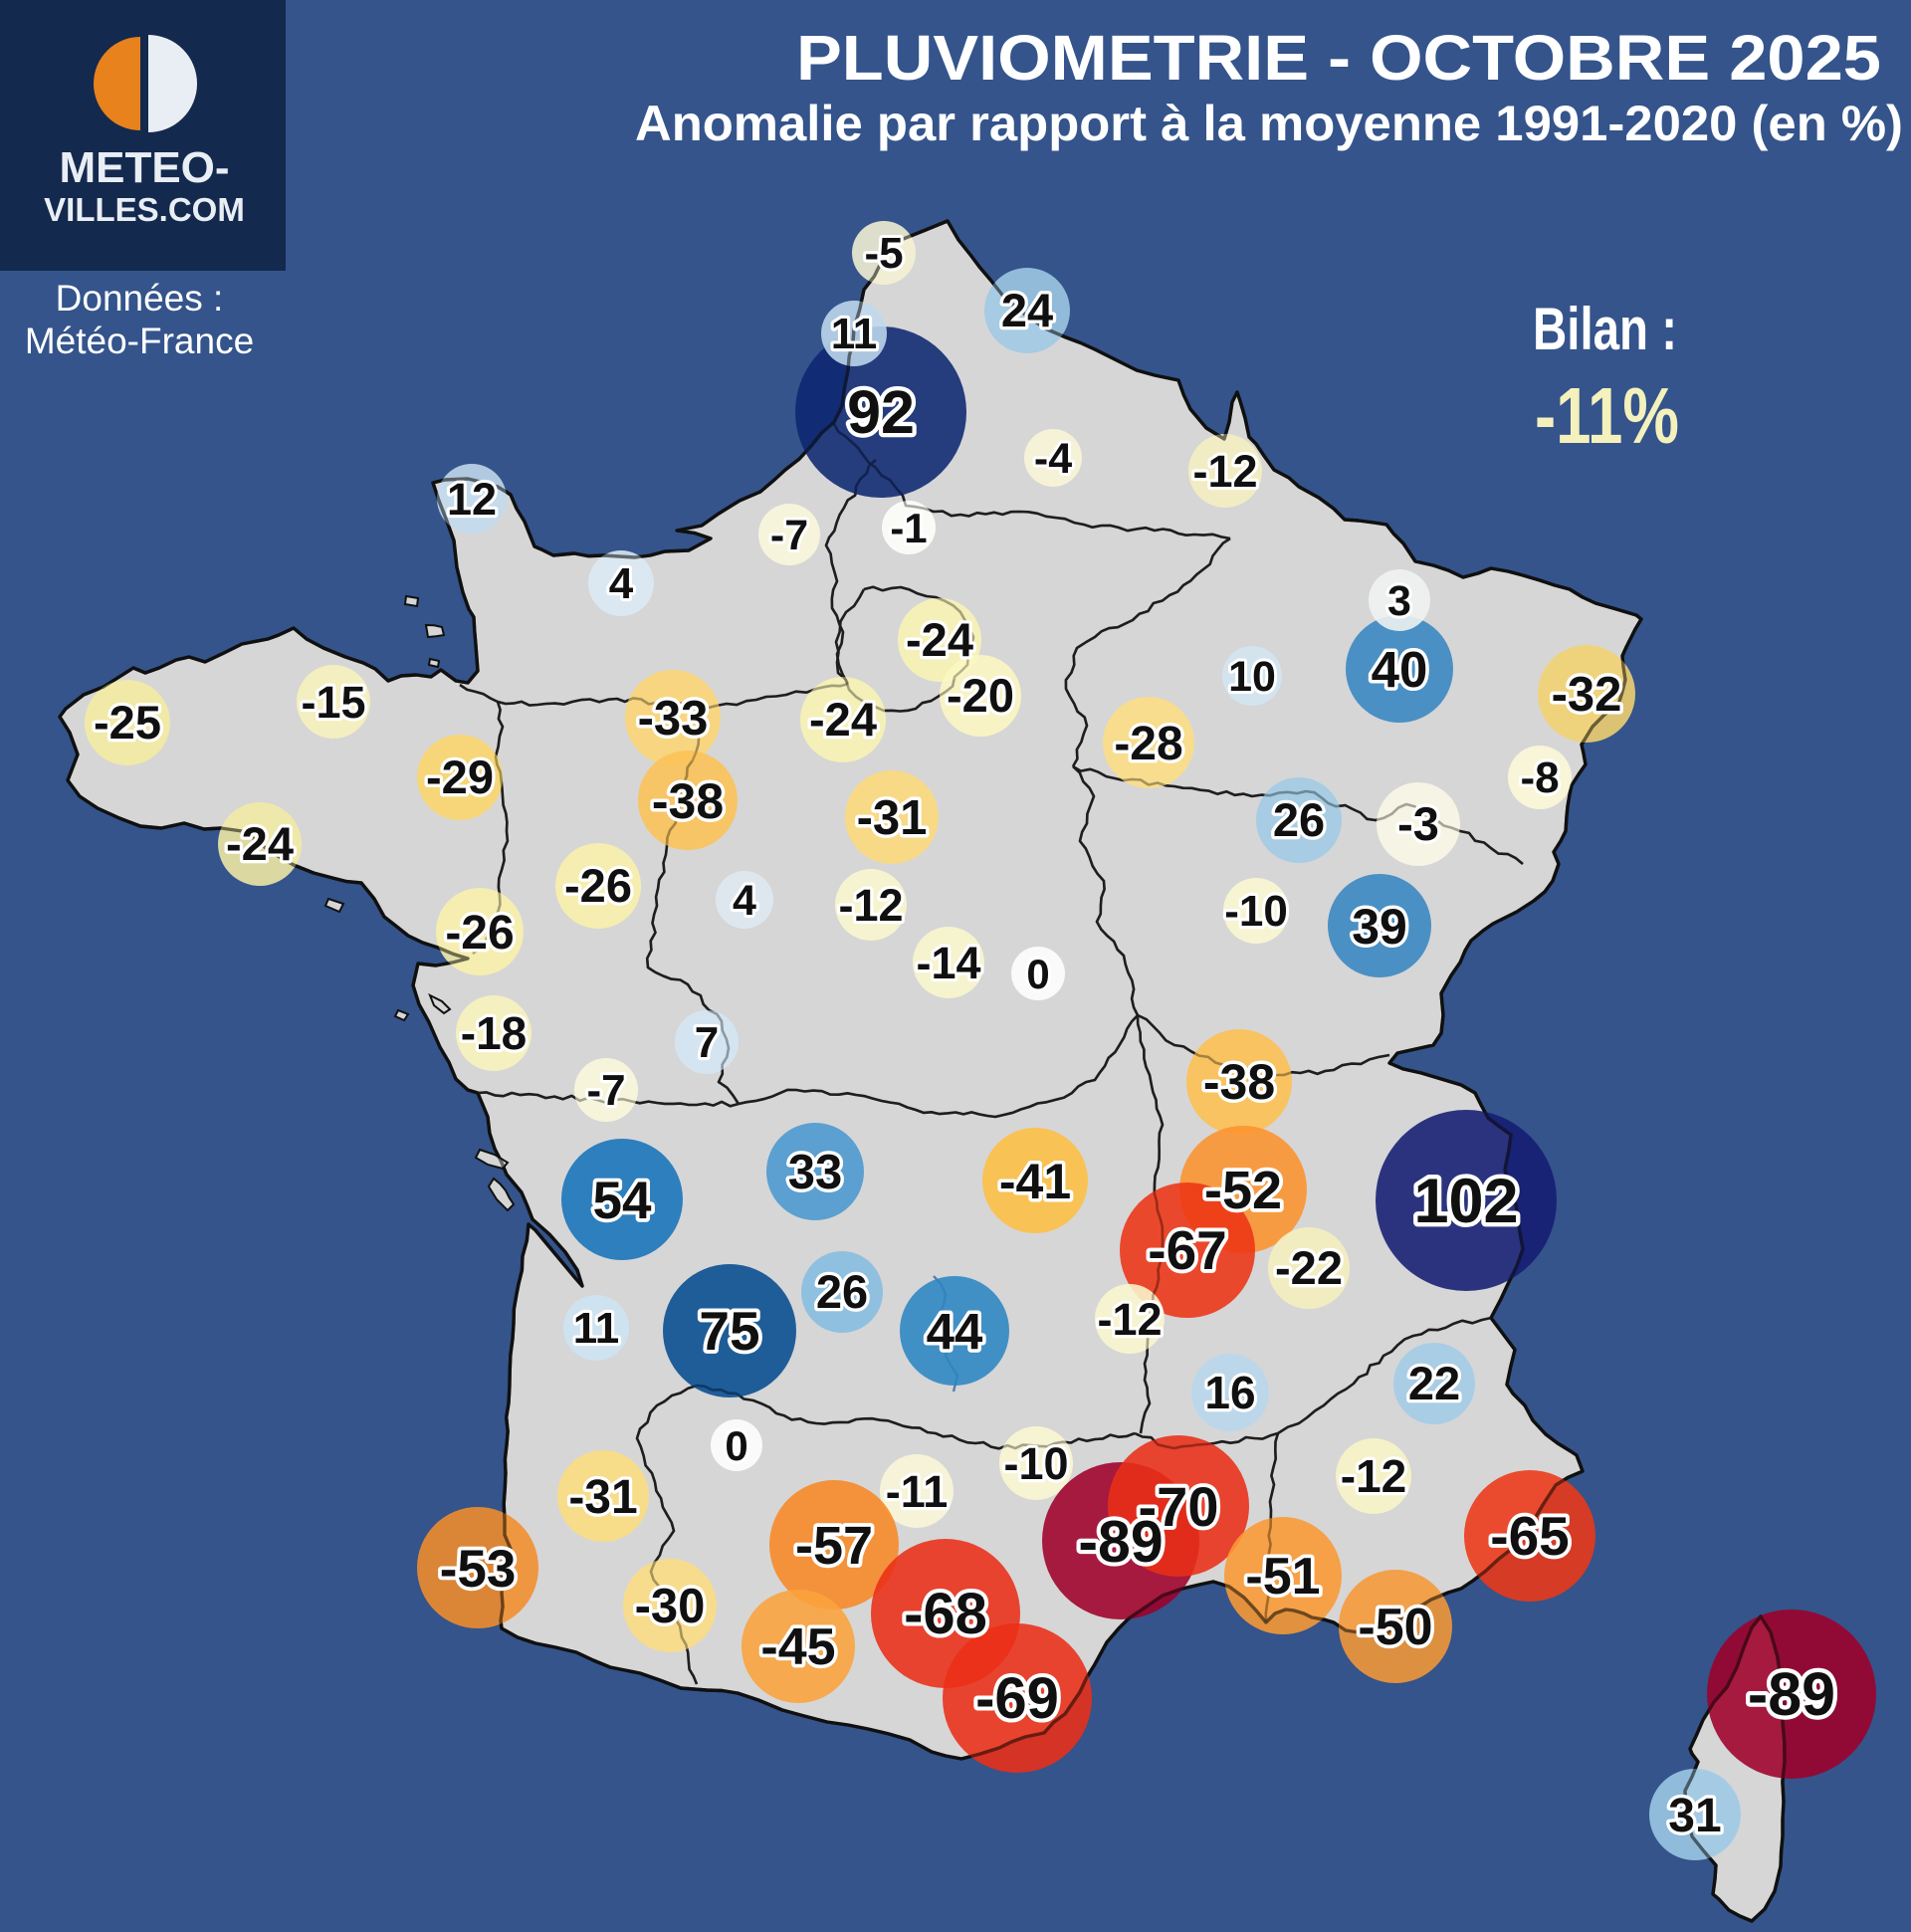 The height and width of the screenshot is (1932, 1911). I want to click on svg-text: -3, so click(1418, 823).